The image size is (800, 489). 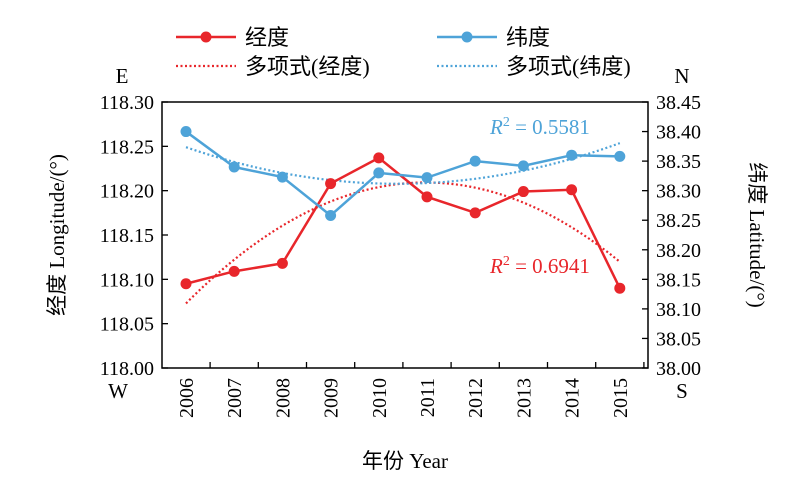 I want to click on longitude-trendline, so click(x=403, y=243).